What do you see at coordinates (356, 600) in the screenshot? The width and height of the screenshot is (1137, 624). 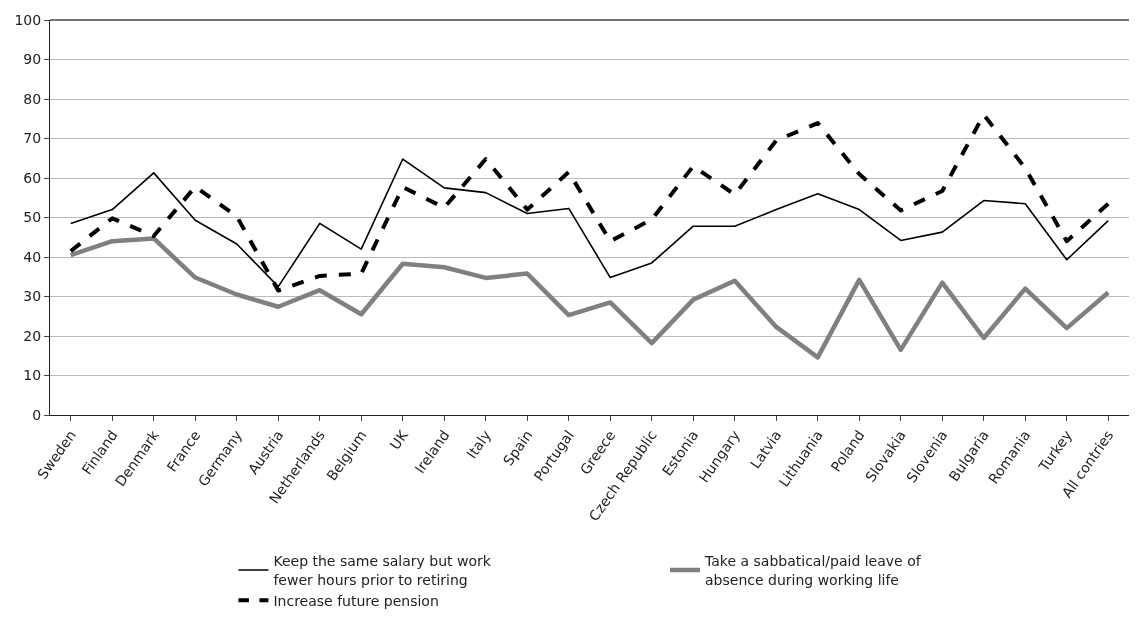 I see `legend-label: Increase future pension` at bounding box center [356, 600].